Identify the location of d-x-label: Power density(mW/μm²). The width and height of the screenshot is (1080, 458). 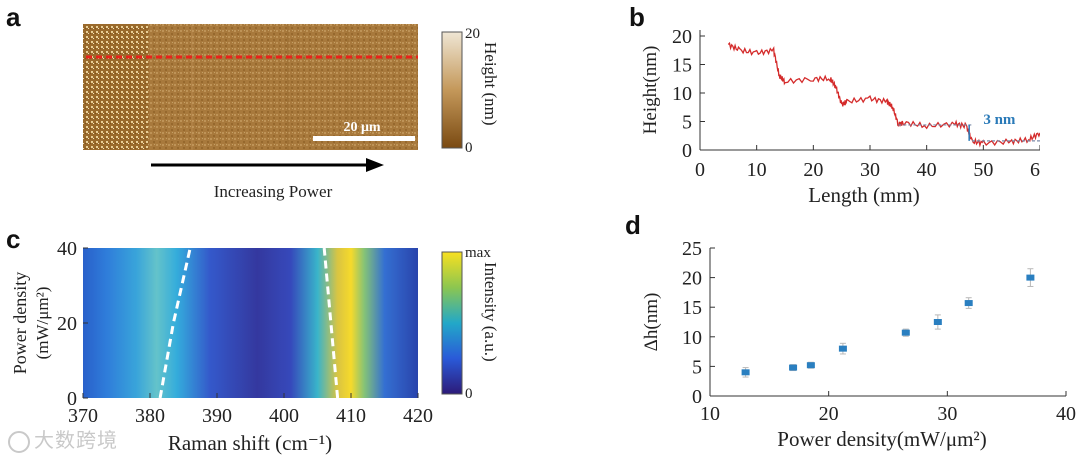
(881, 439).